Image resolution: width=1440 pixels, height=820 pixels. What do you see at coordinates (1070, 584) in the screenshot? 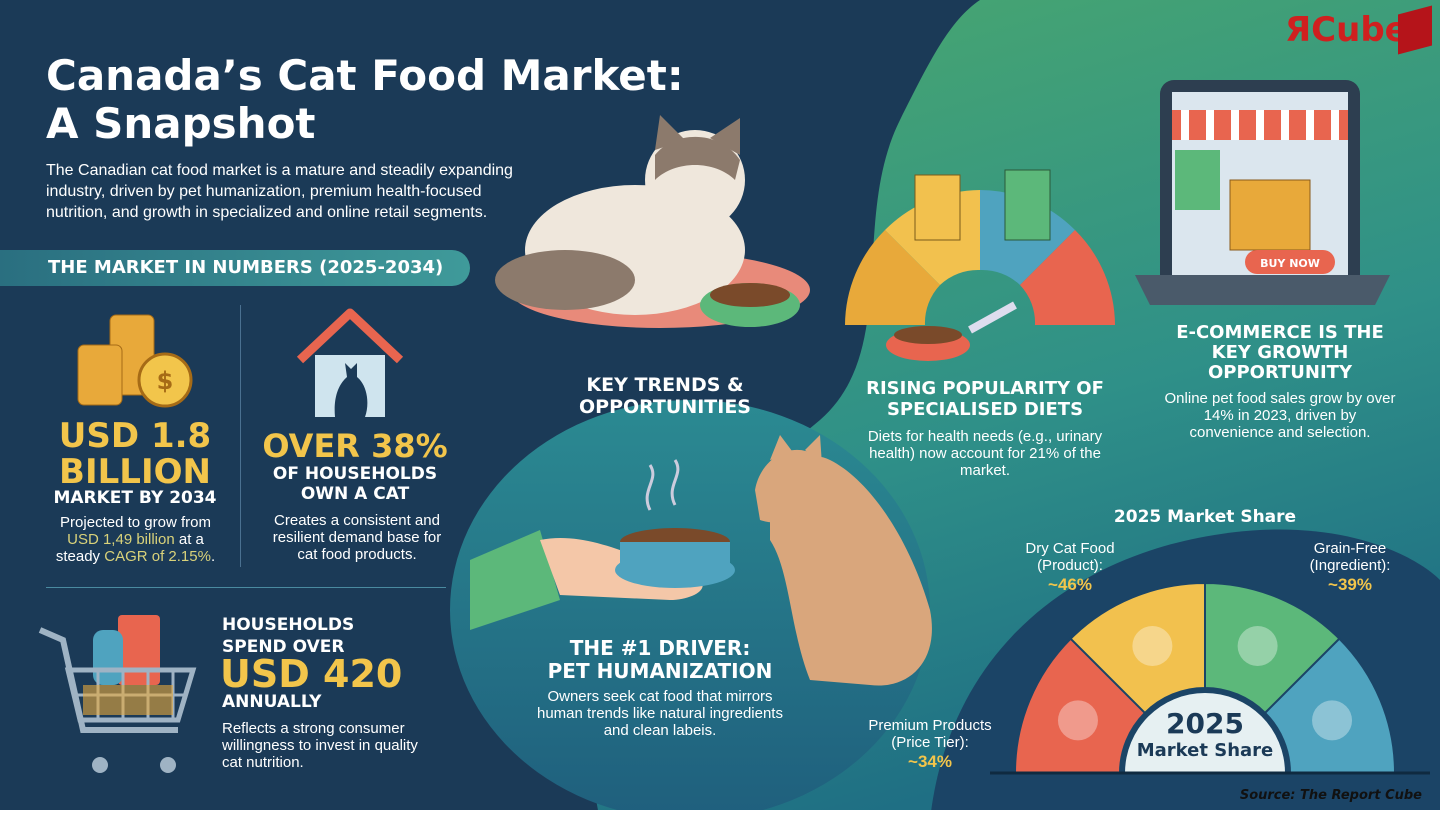
I see `segment-value: ~46%` at bounding box center [1070, 584].